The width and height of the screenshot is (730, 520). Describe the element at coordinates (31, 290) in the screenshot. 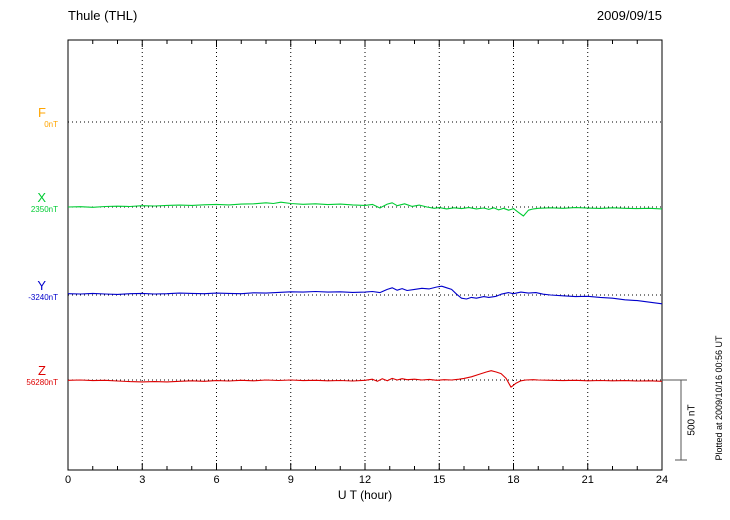

I see `channel-label-Y: Y -3240nT` at that location.